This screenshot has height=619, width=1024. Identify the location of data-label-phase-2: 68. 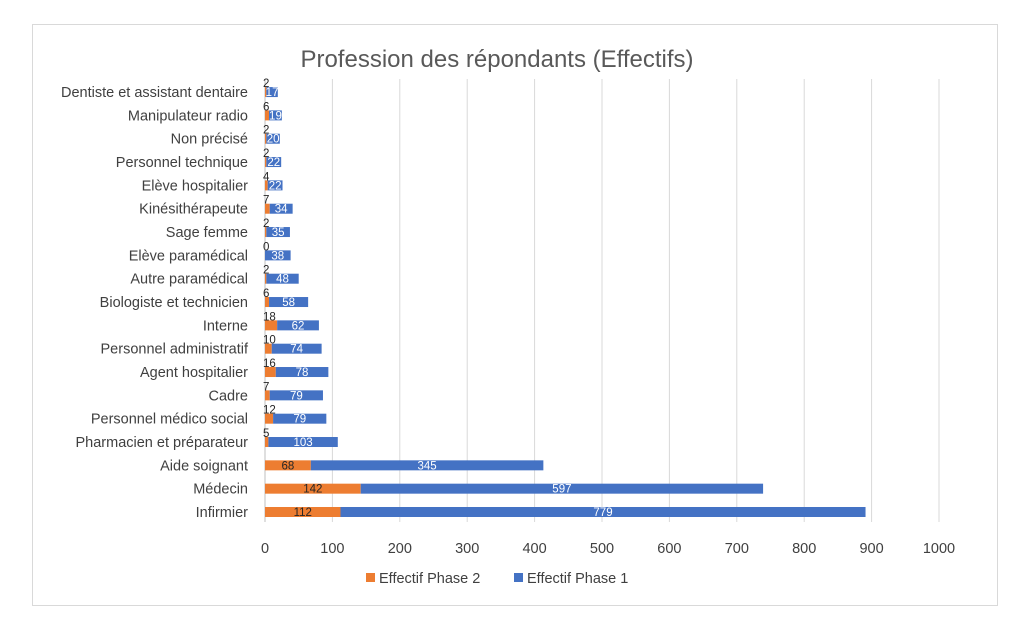
(288, 466).